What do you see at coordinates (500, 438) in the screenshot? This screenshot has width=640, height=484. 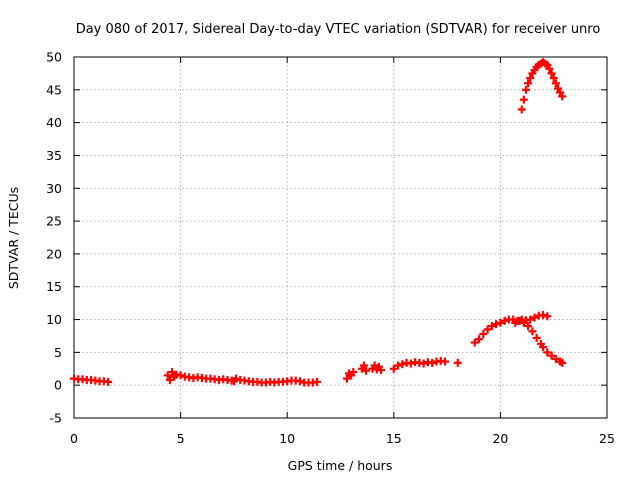 I see `x-tick-label: 20` at bounding box center [500, 438].